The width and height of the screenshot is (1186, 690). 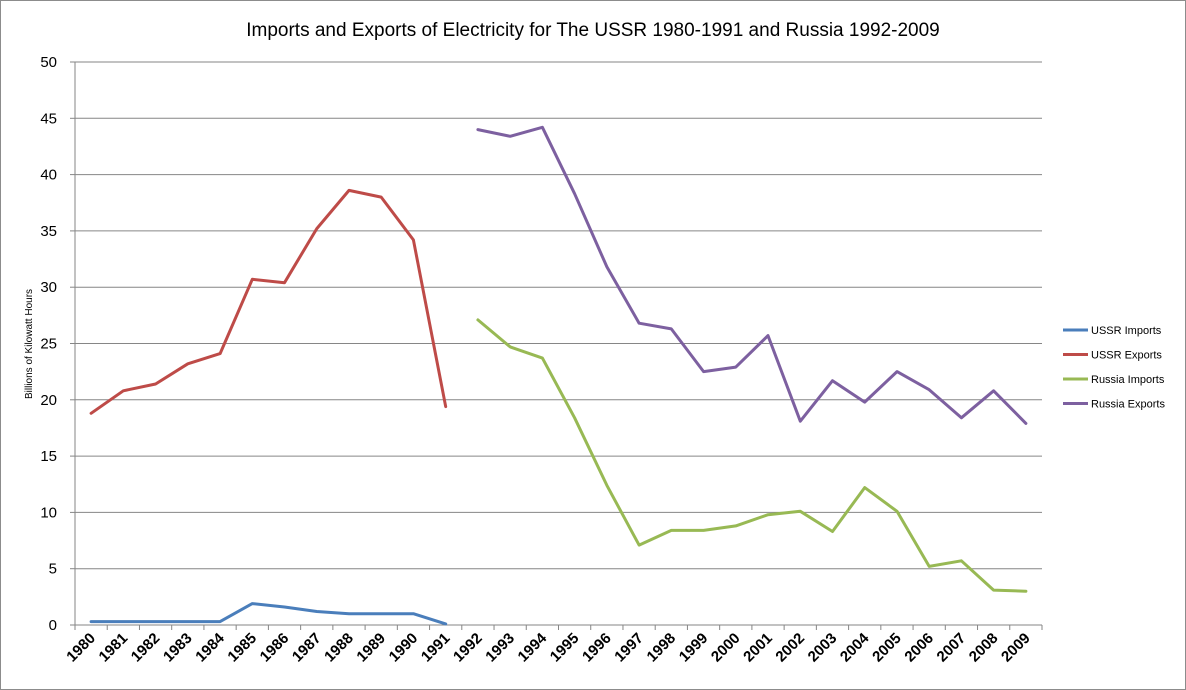 What do you see at coordinates (53, 625) in the screenshot?
I see `y-tick-label: 0` at bounding box center [53, 625].